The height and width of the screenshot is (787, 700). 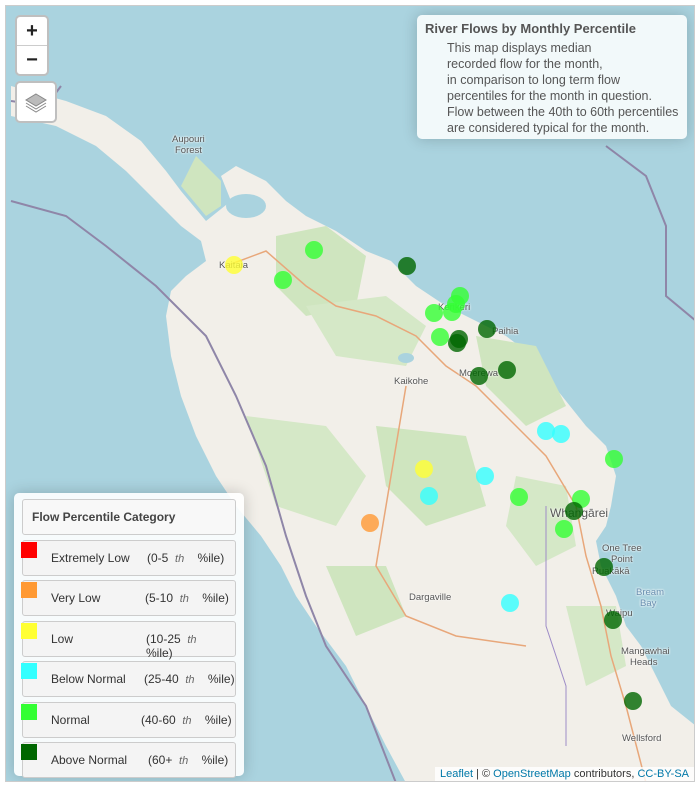 I want to click on place-label: Bream, so click(x=650, y=592).